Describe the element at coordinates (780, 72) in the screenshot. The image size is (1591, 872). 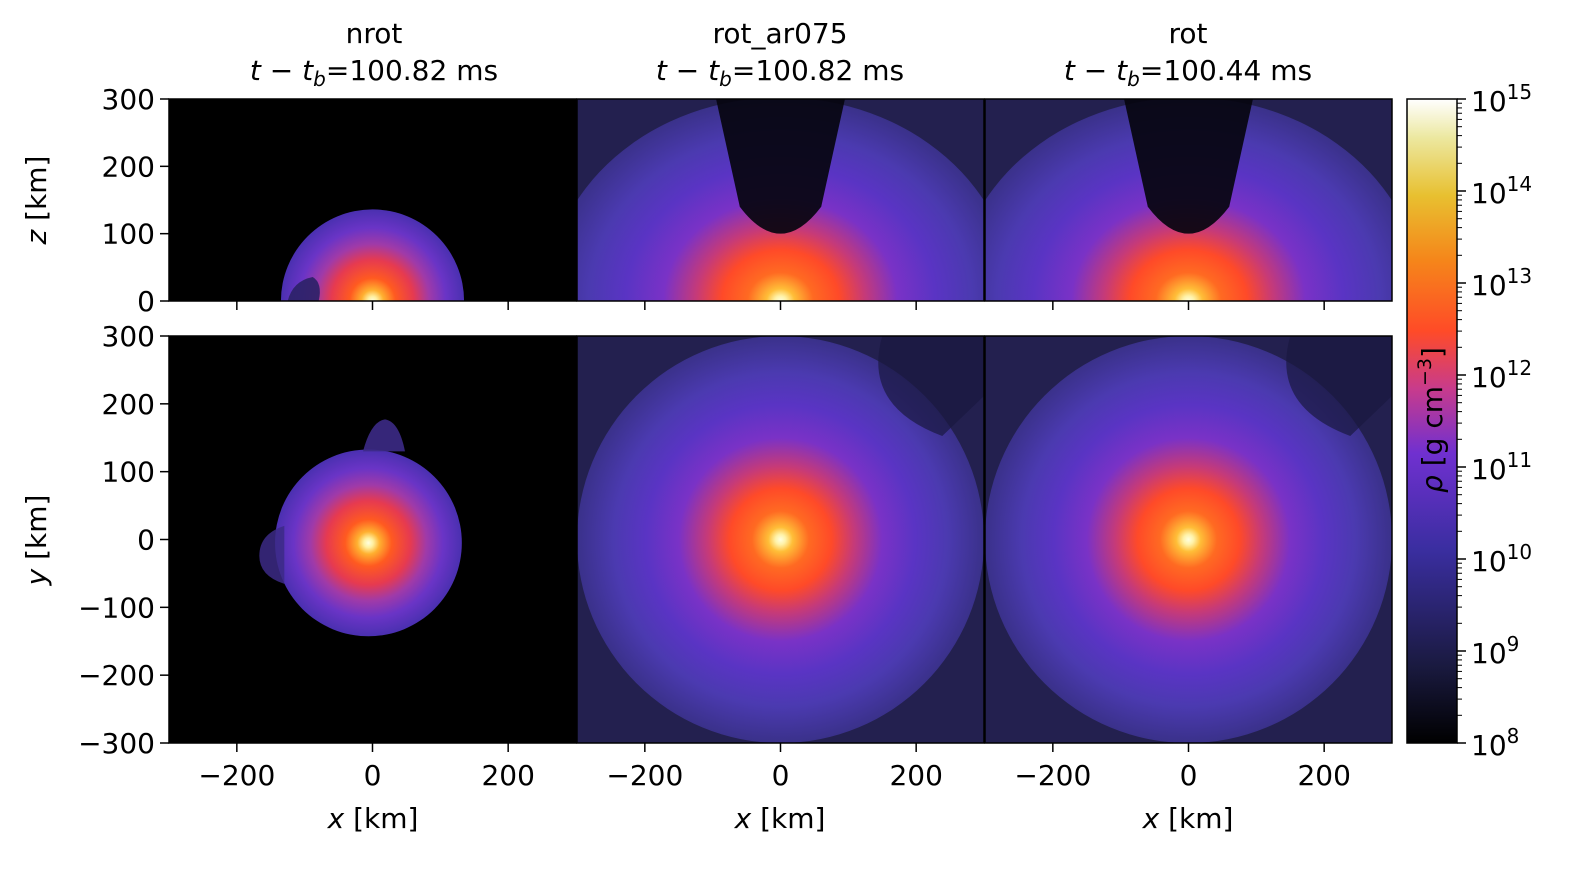
I see `title-time-rot_ar075: t − tb=100.82 ms` at that location.